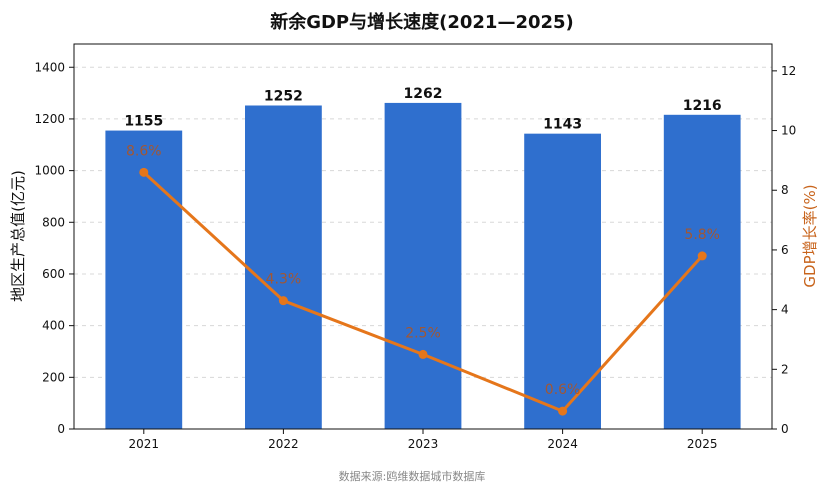 Image resolution: width=829 pixels, height=494 pixels. Describe the element at coordinates (423, 94) in the screenshot. I see `bar-value-label: 1262` at that location.